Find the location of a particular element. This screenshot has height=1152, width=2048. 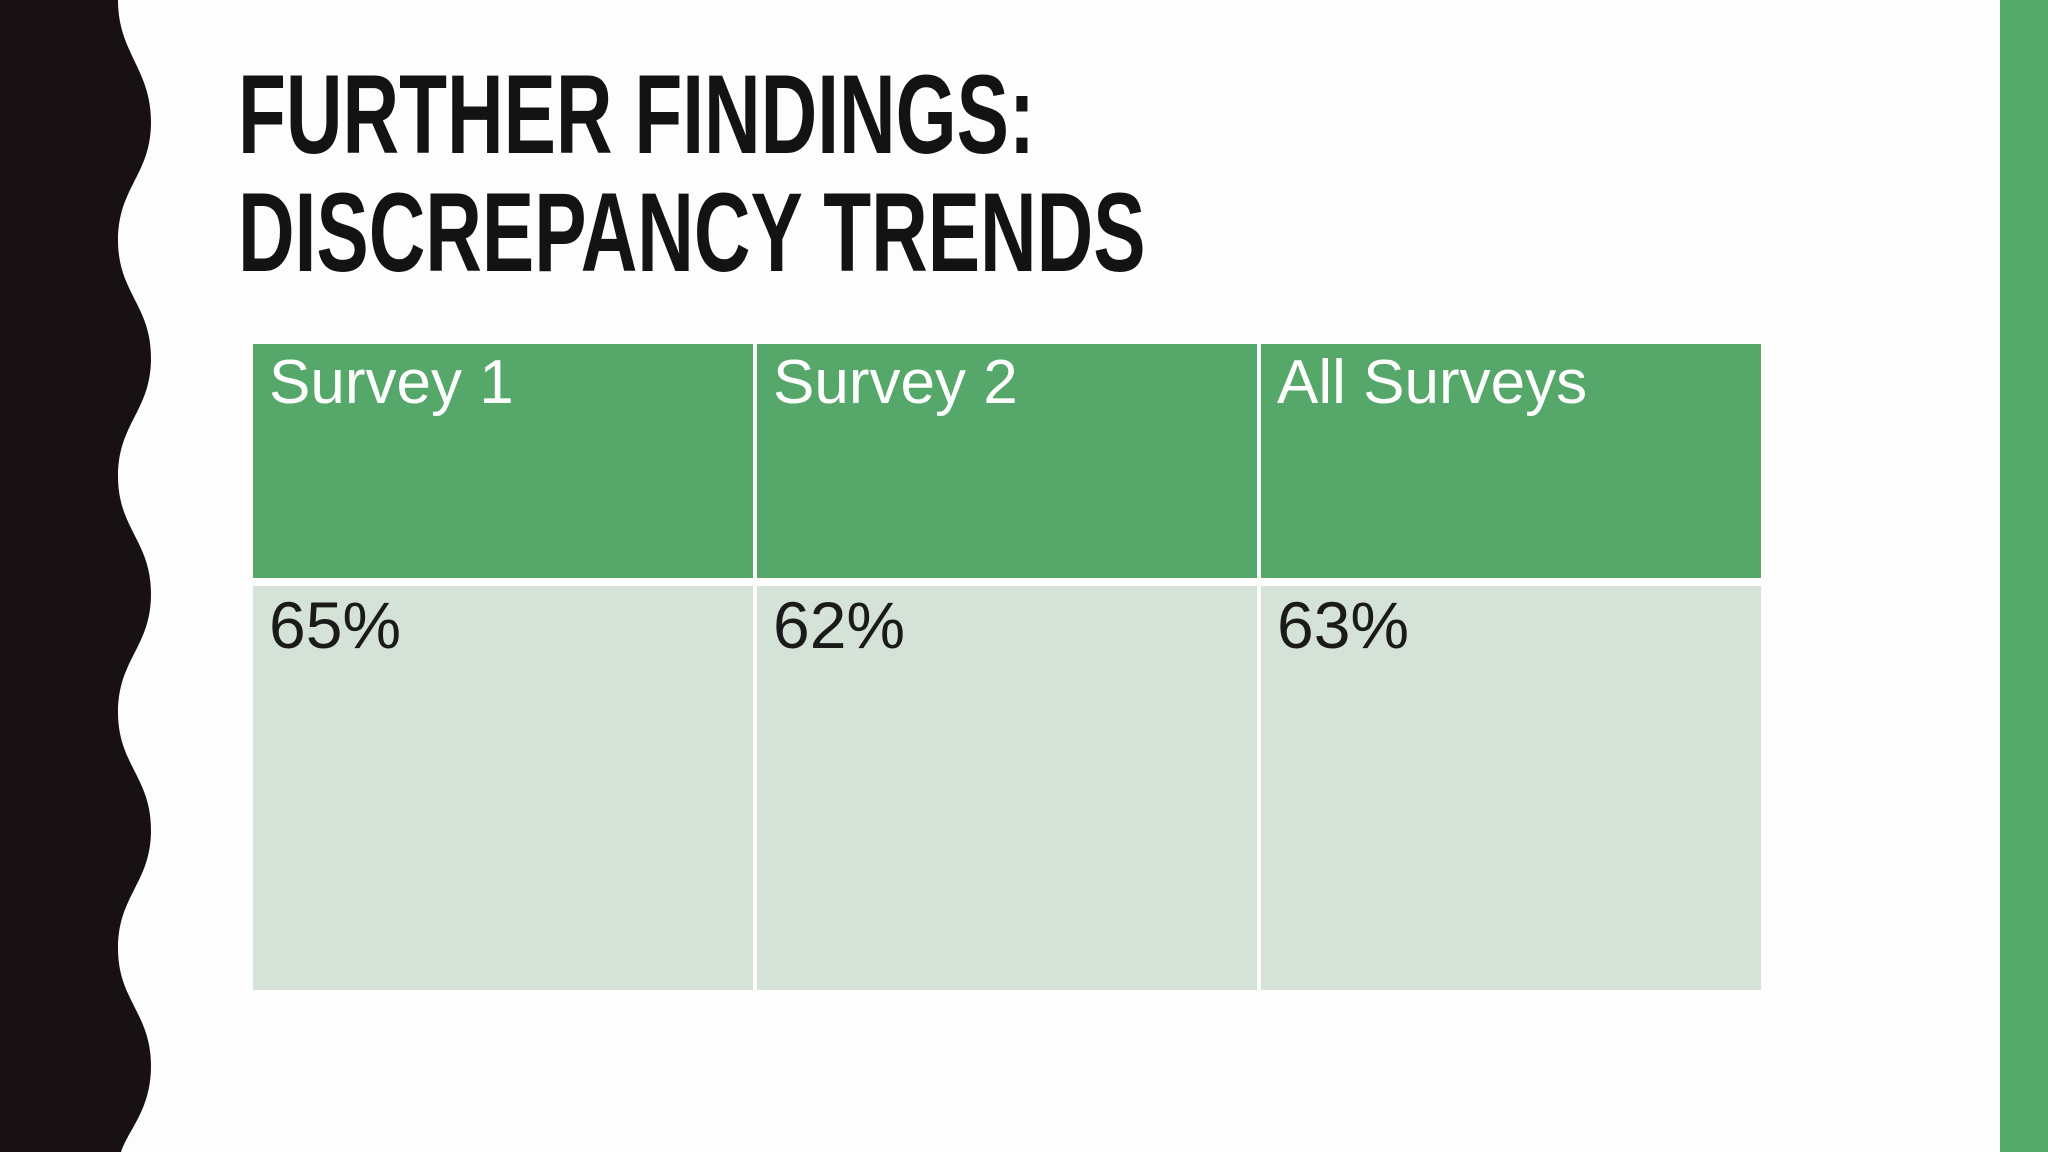

table-header-survey-1: Survey 1 is located at coordinates (503, 461).